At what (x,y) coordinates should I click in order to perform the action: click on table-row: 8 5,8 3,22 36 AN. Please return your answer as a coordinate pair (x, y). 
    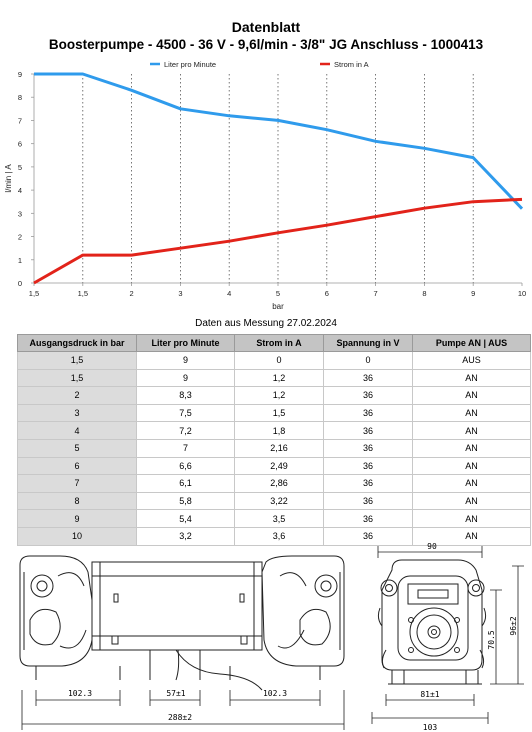
    Looking at the image, I should click on (274, 501).